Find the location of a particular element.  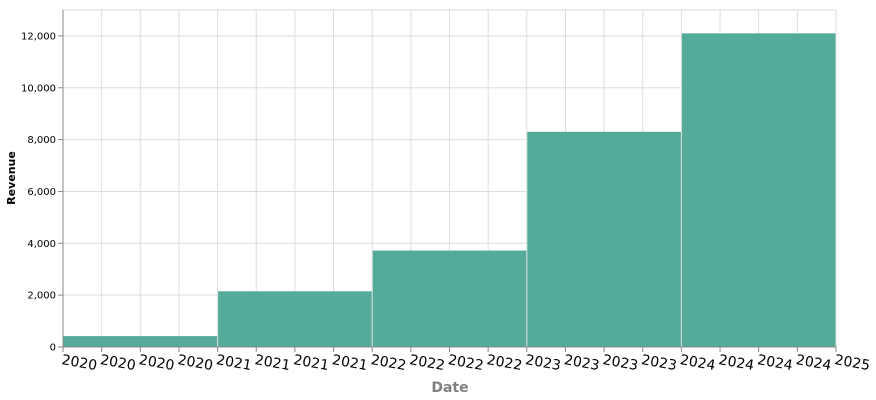

y-tick-label: 6,000 is located at coordinates (41, 192).